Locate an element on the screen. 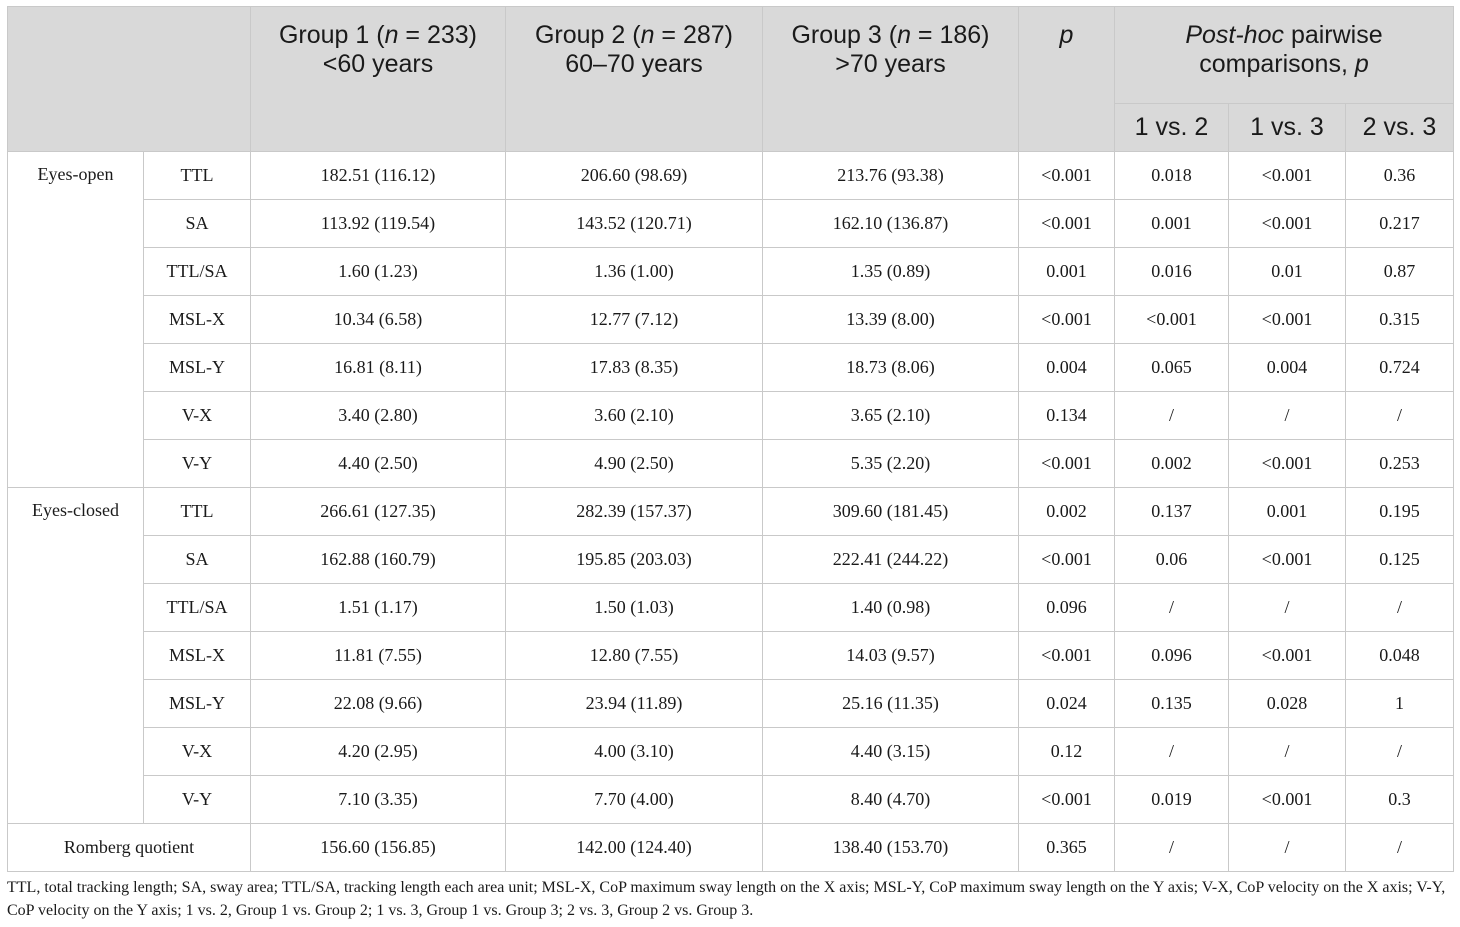  group3-cell: 8.40 (4.70) is located at coordinates (890, 799).